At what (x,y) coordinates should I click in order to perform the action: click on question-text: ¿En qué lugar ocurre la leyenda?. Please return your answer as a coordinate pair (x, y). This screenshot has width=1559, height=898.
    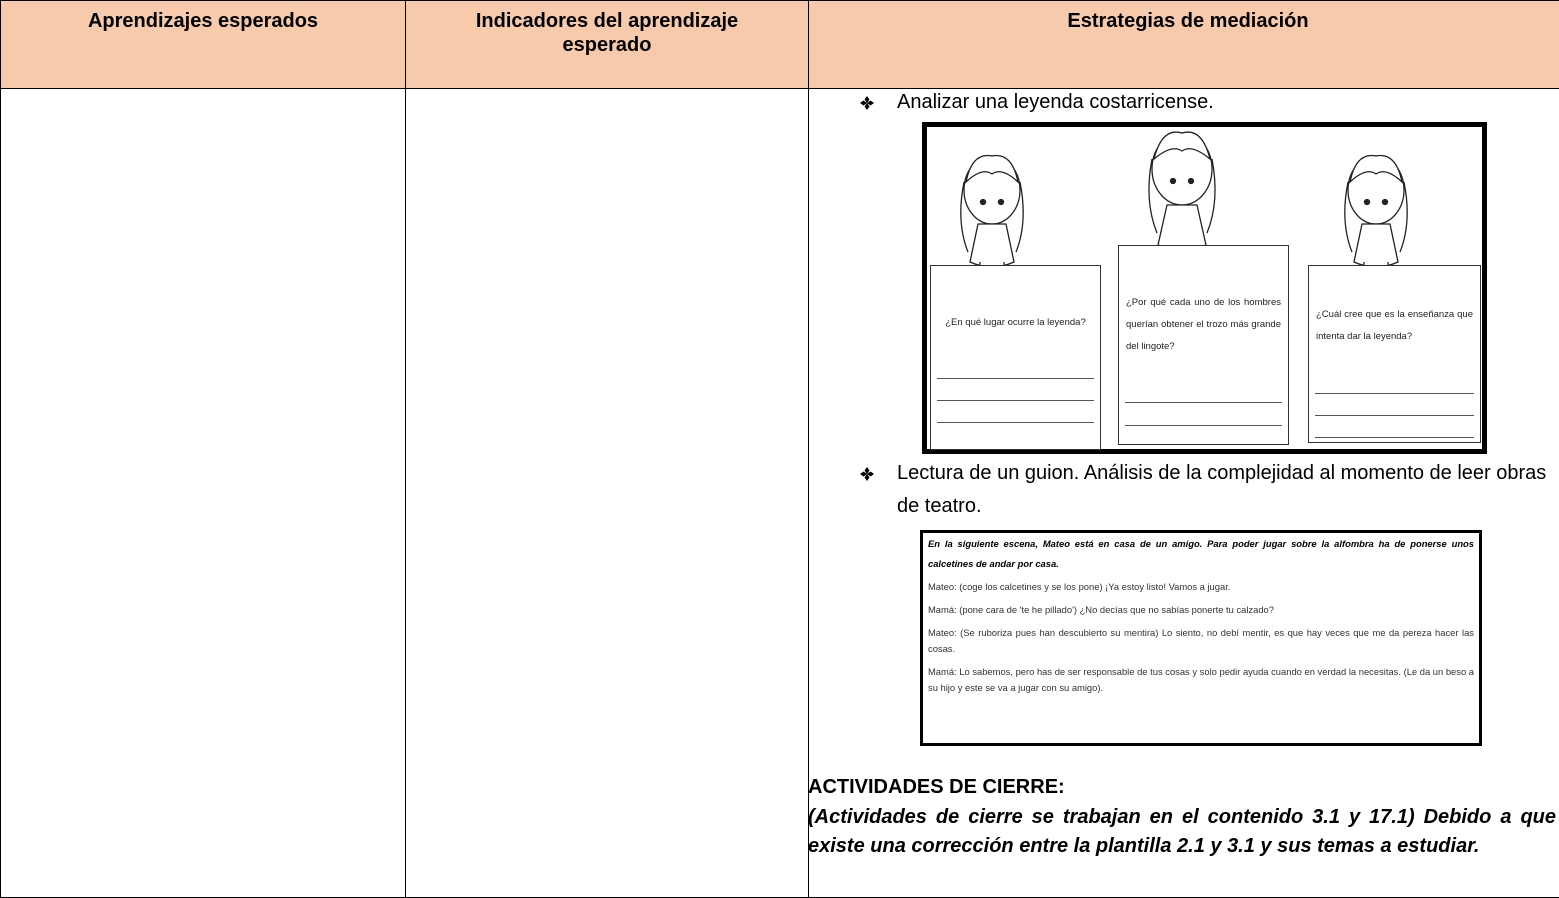
    Looking at the image, I should click on (1015, 322).